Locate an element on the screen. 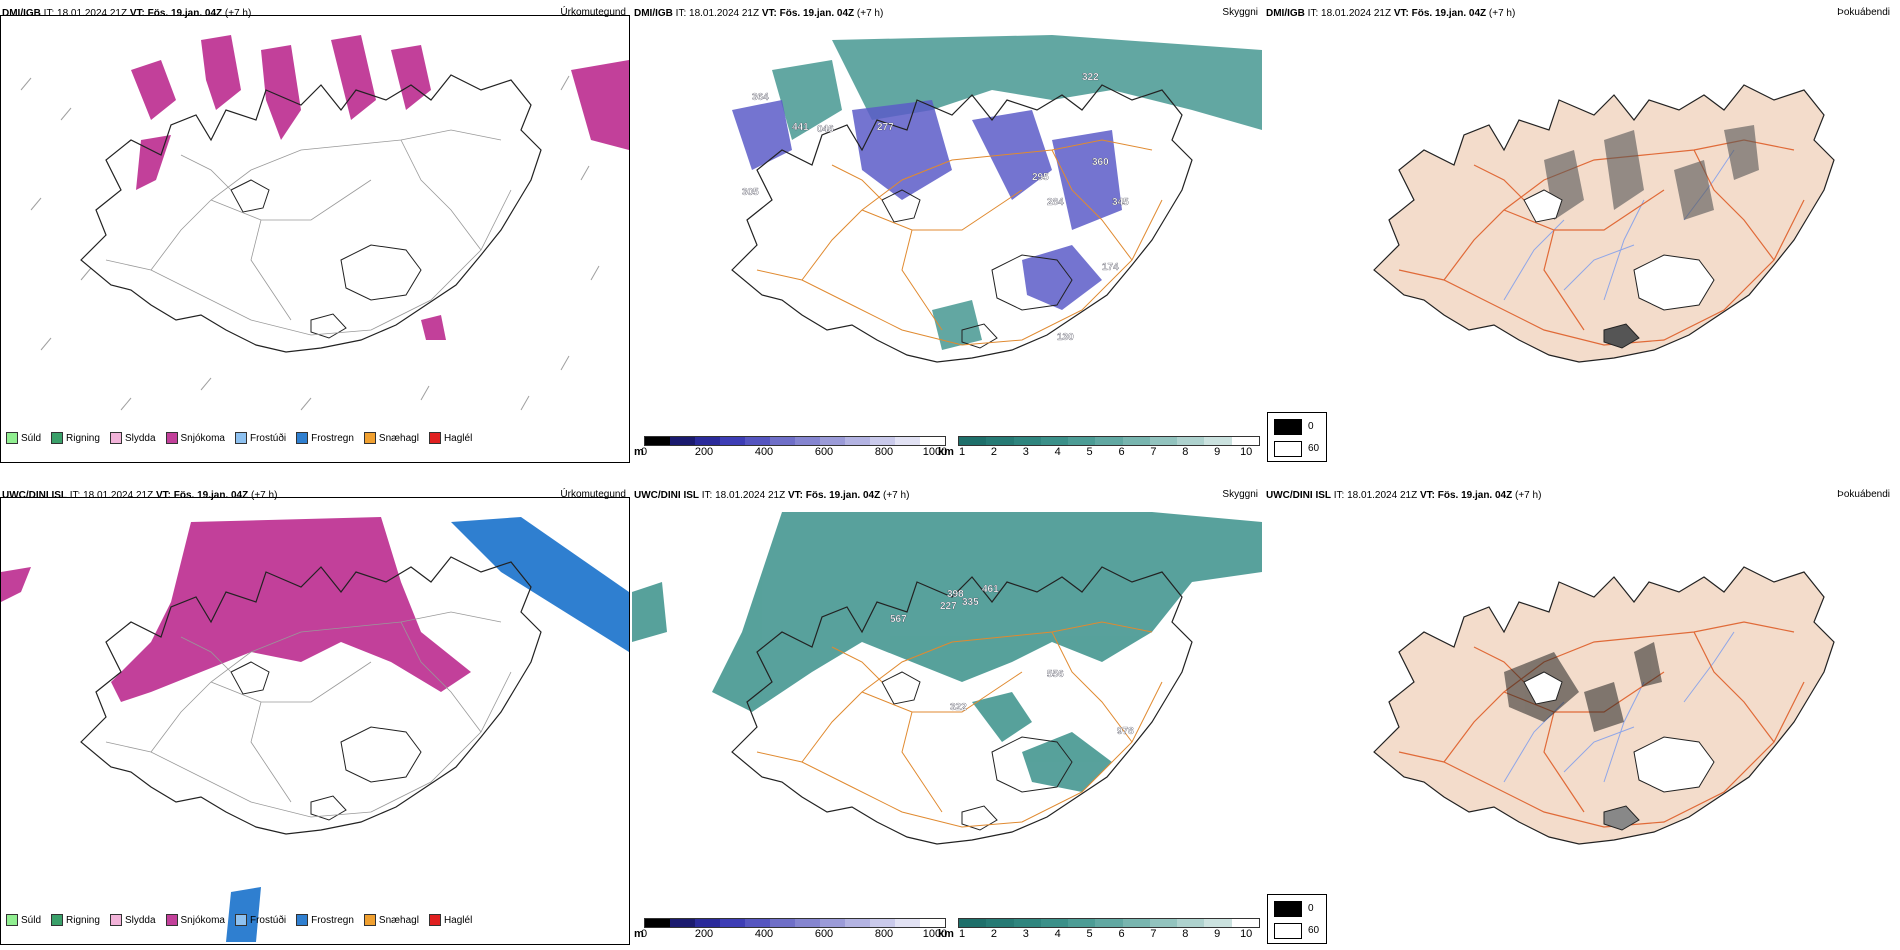  value-label: 130 is located at coordinates (1065, 337).